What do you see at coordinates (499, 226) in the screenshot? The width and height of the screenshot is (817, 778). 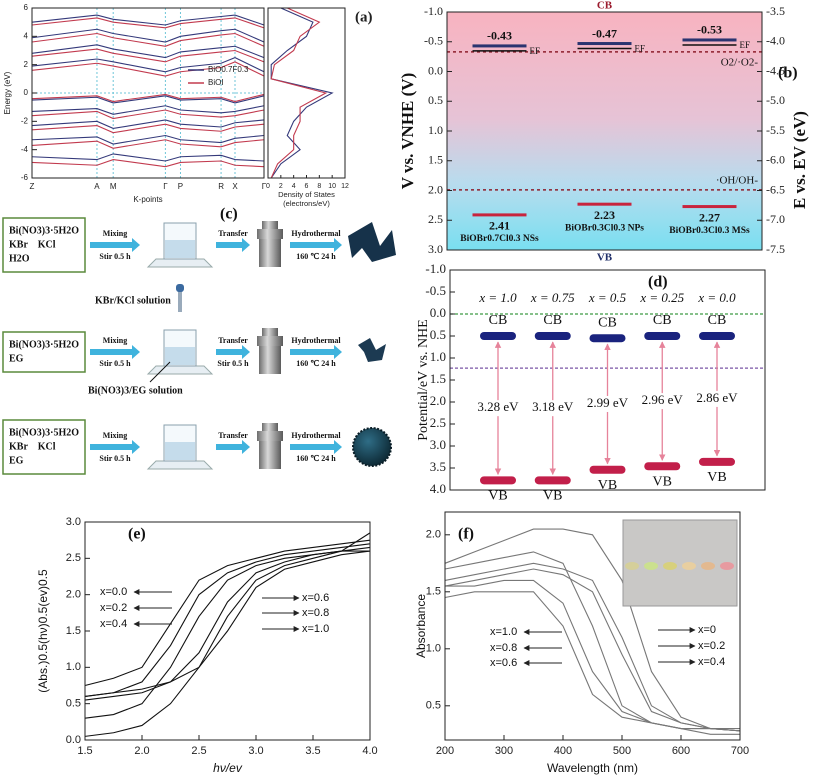 I see `vb-value: 2.41` at bounding box center [499, 226].